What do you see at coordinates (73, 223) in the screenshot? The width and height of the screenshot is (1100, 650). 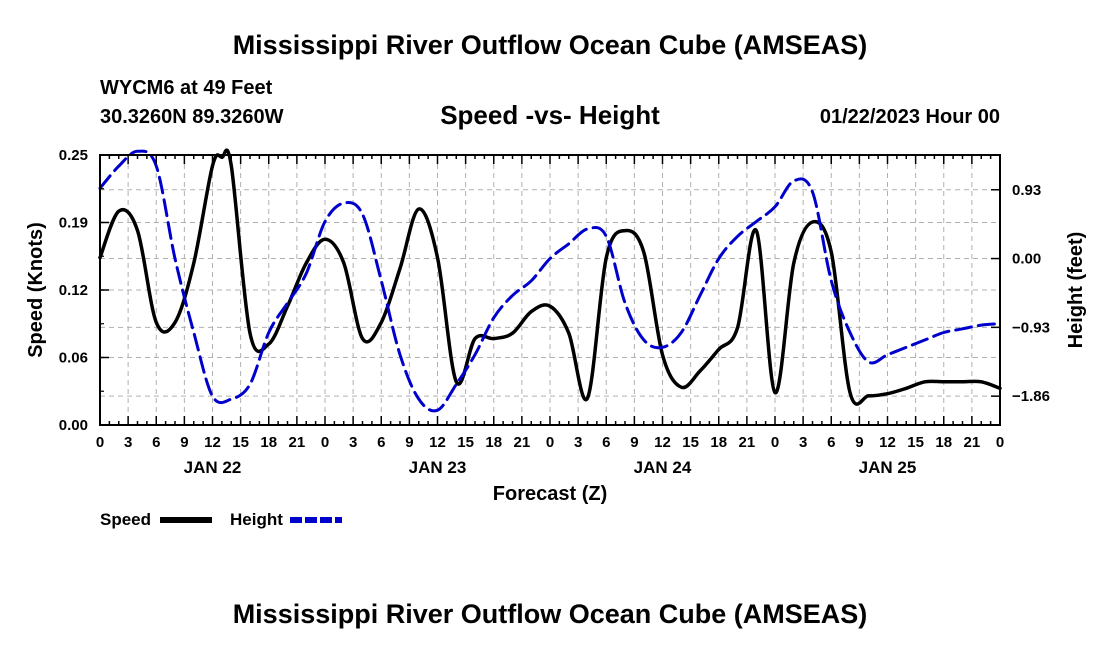 I see `y-tick-label: 0.19` at bounding box center [73, 223].